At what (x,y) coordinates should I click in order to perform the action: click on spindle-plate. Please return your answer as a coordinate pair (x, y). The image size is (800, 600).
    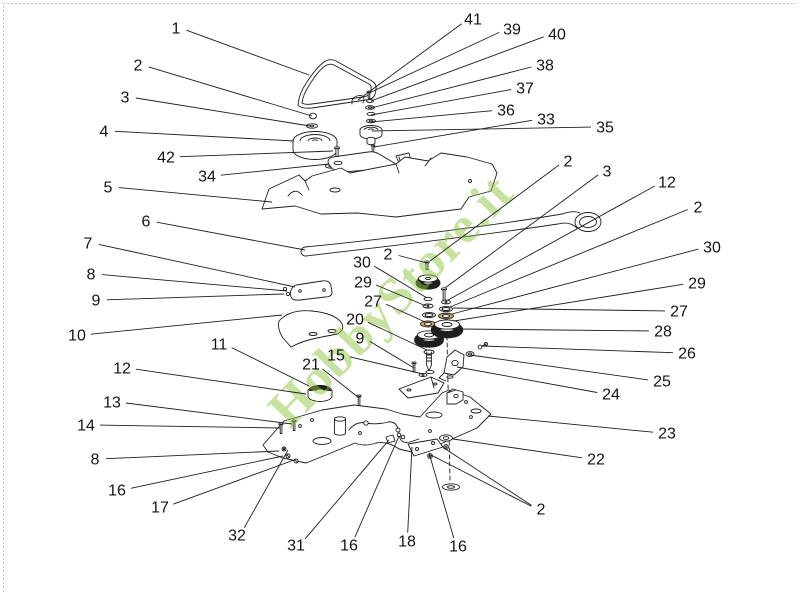
    Looking at the image, I should click on (400, 385).